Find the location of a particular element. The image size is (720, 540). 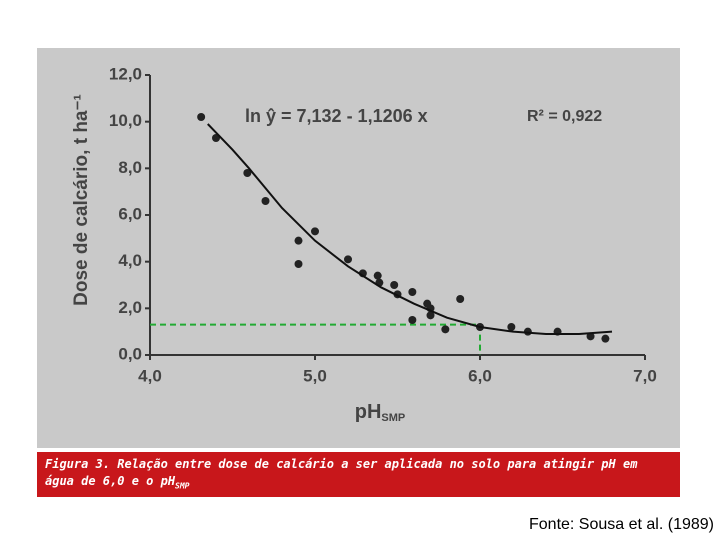

x-label-main: pH is located at coordinates (368, 412).